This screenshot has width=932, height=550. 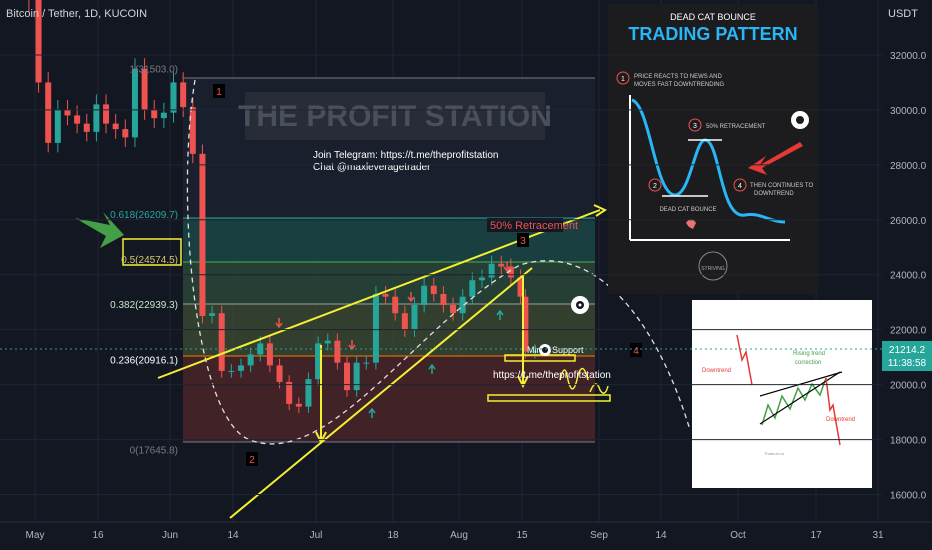 I want to click on time-tick-label: 14, so click(x=233, y=535).